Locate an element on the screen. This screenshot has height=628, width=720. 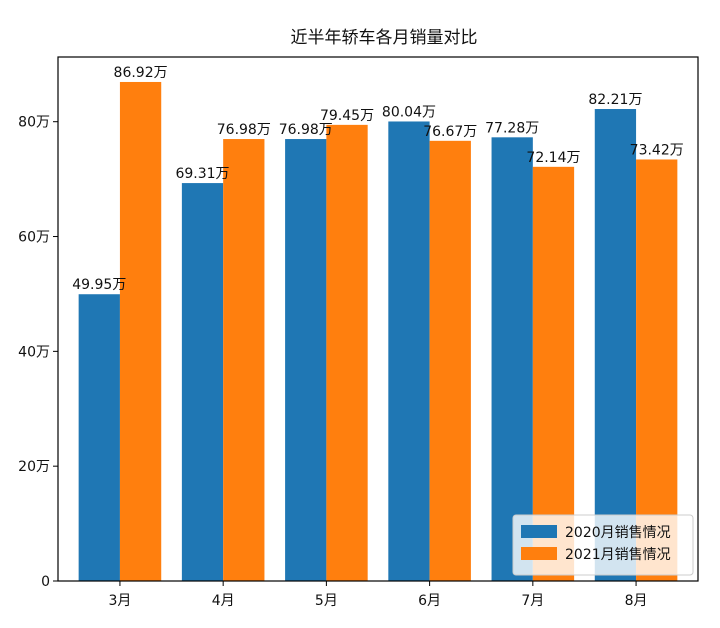
data-label: 69.31万 is located at coordinates (202, 174).